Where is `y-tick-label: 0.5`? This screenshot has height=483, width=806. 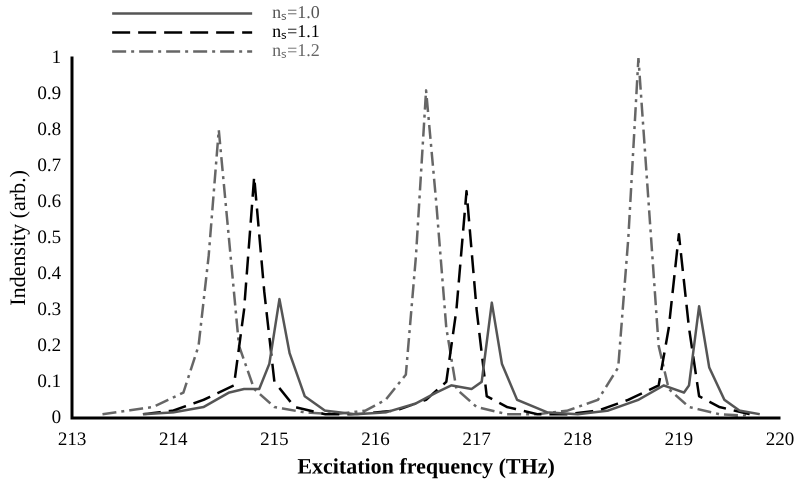 y-tick-label: 0.5 is located at coordinates (49, 237).